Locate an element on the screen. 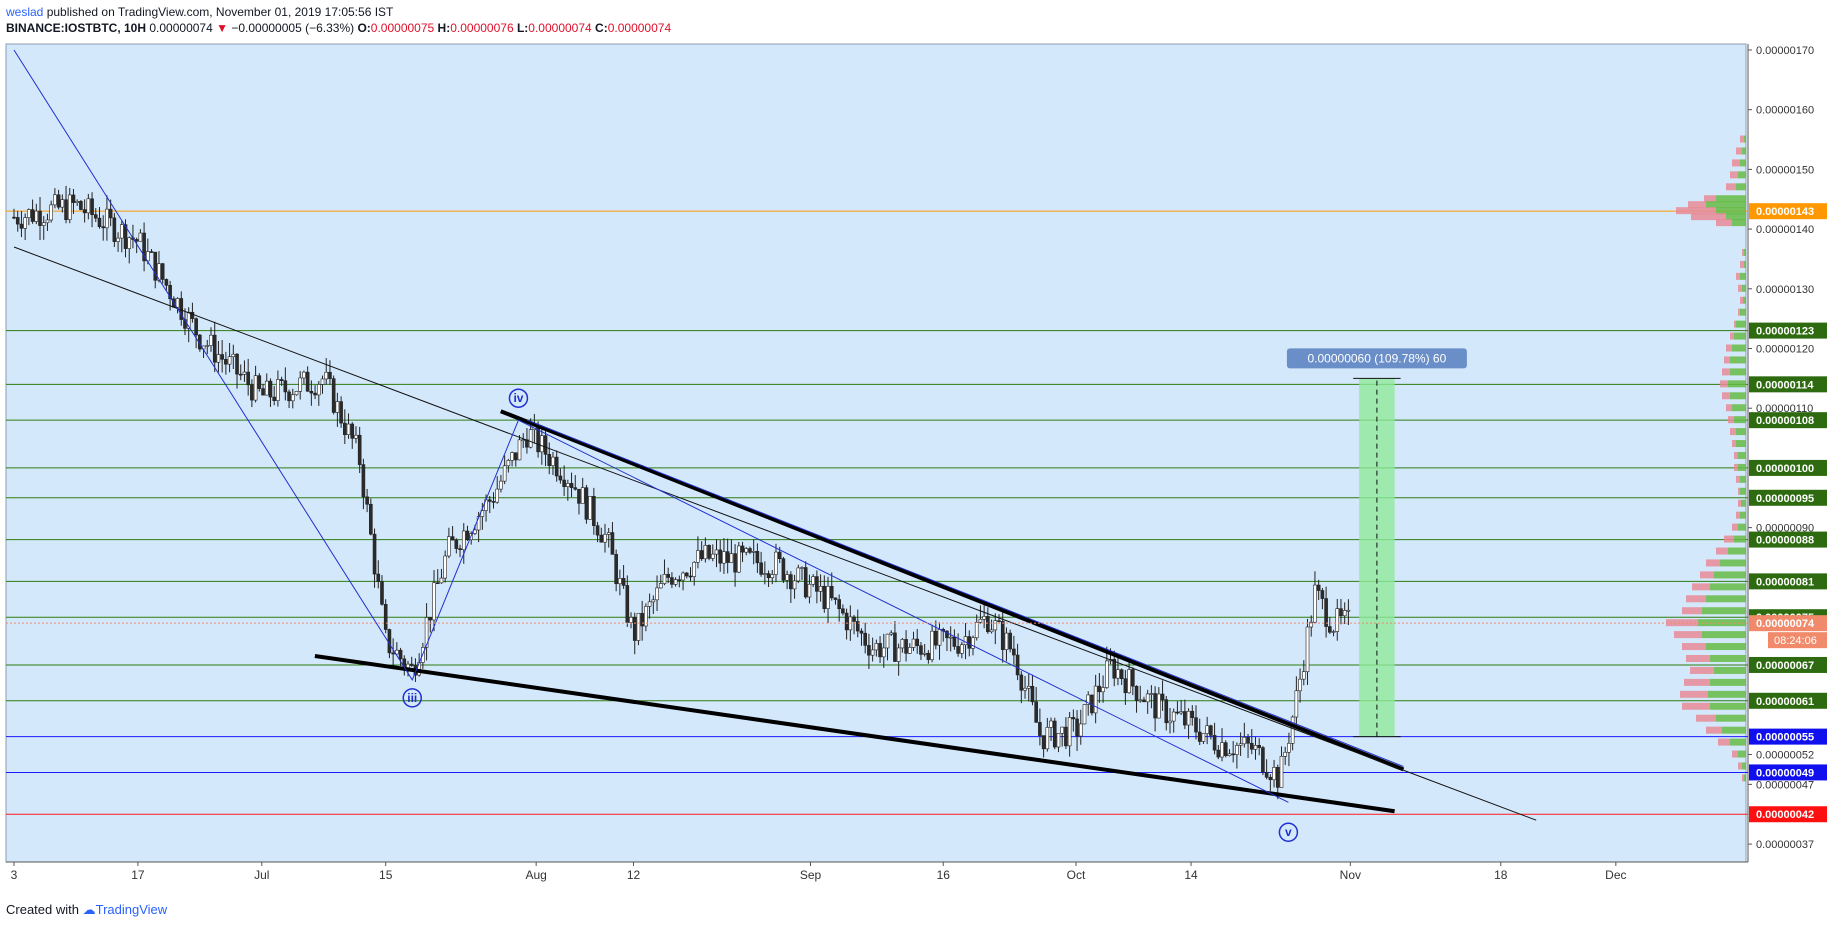 The width and height of the screenshot is (1828, 927). countdown-label: 08:24:06 is located at coordinates (1795, 641).